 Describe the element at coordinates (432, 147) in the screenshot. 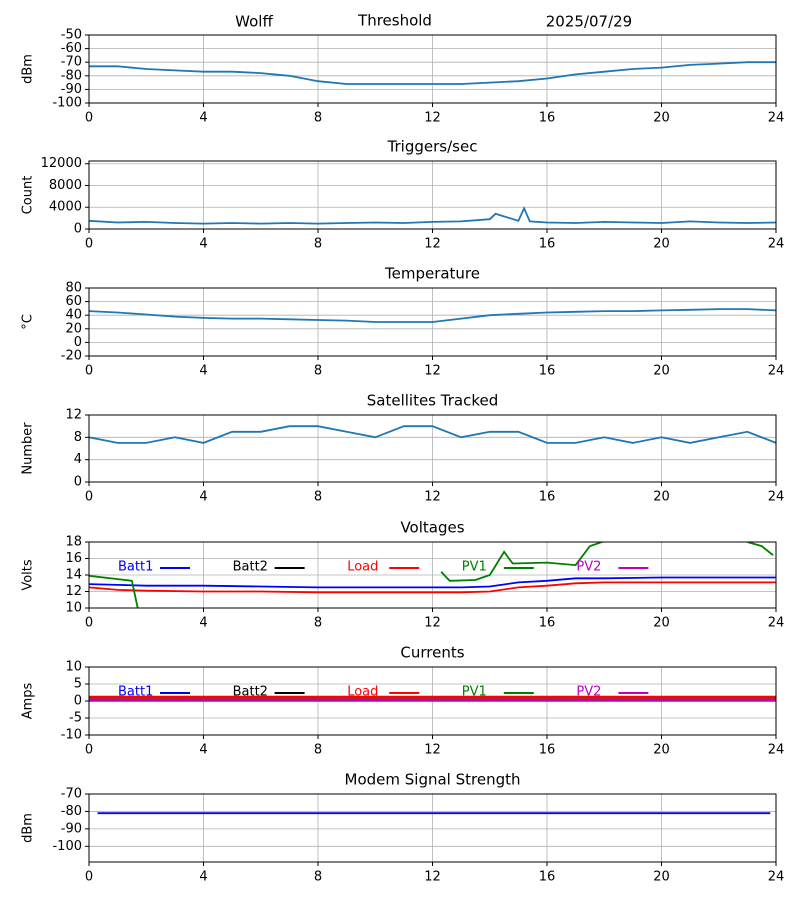

I see `chart-title: Triggers/sec` at that location.